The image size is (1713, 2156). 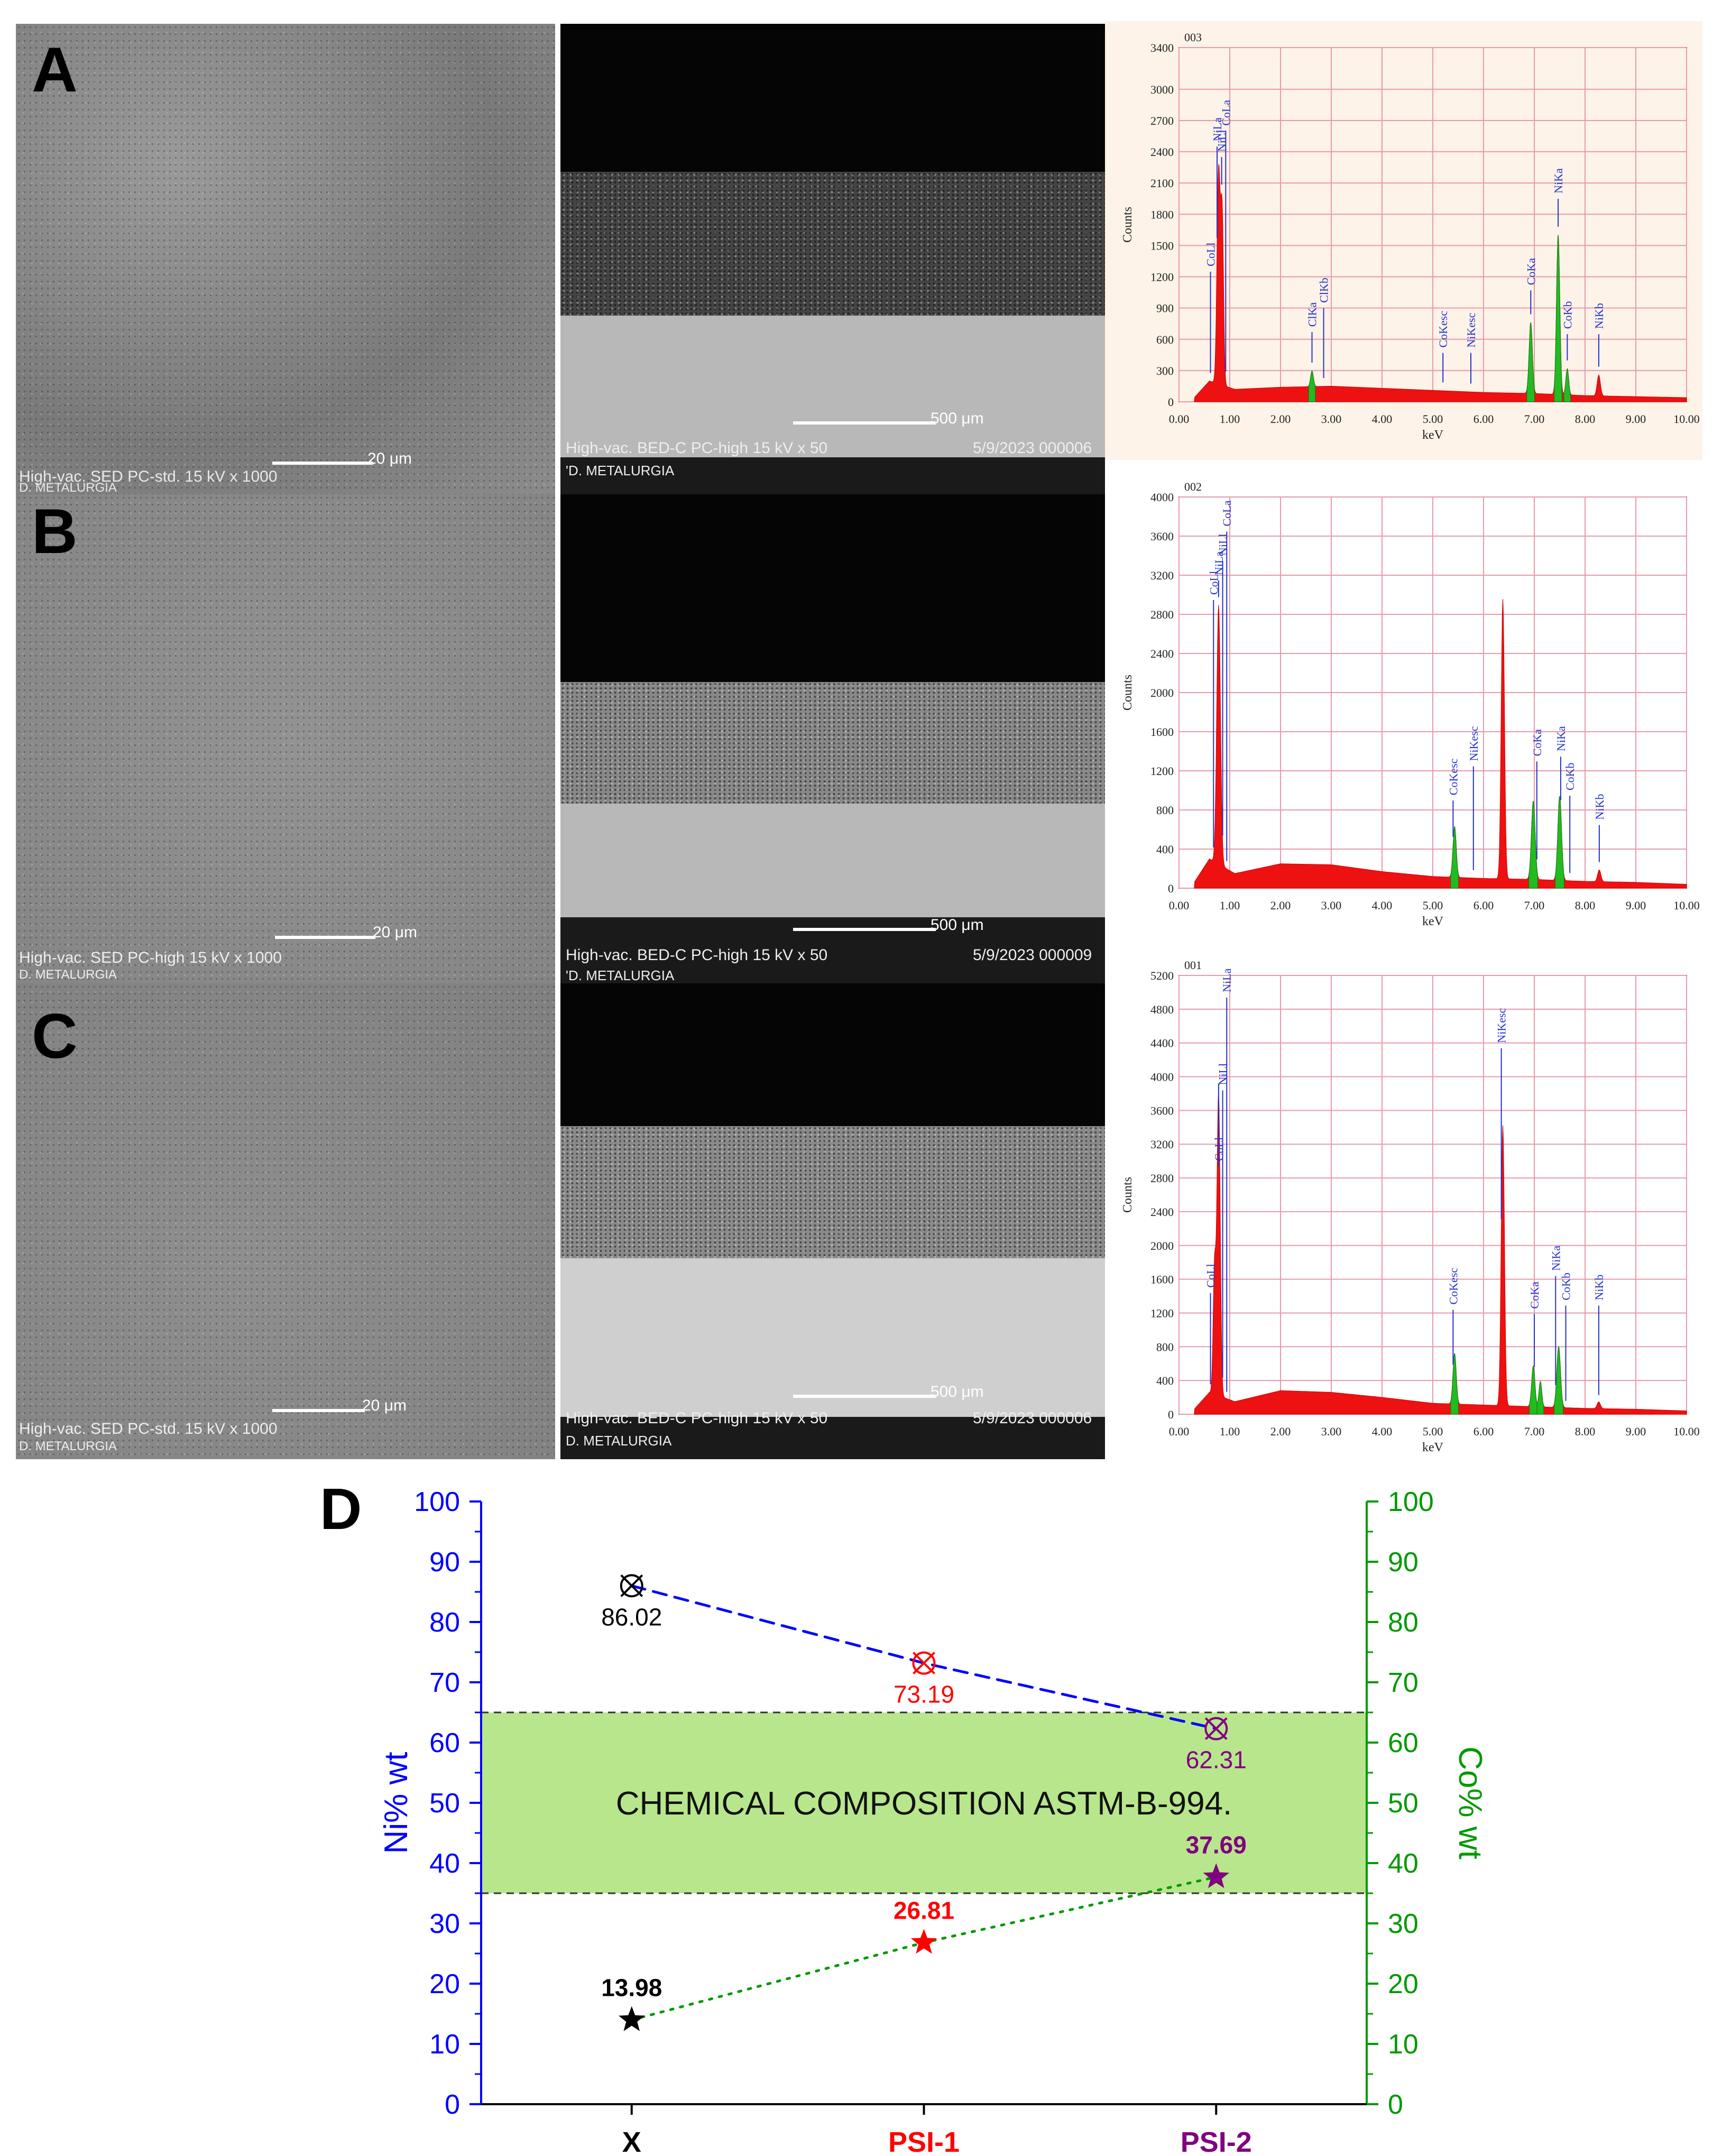 What do you see at coordinates (1171, 888) in the screenshot?
I see `eds-y-tick: 0` at bounding box center [1171, 888].